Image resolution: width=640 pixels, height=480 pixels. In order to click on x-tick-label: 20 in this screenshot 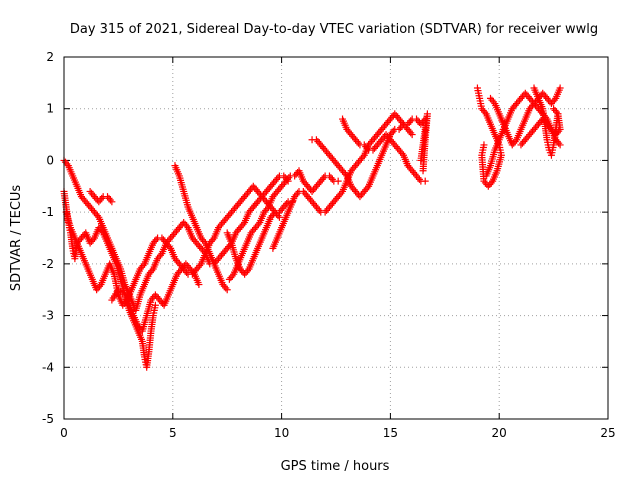, I will do `click(499, 433)`.